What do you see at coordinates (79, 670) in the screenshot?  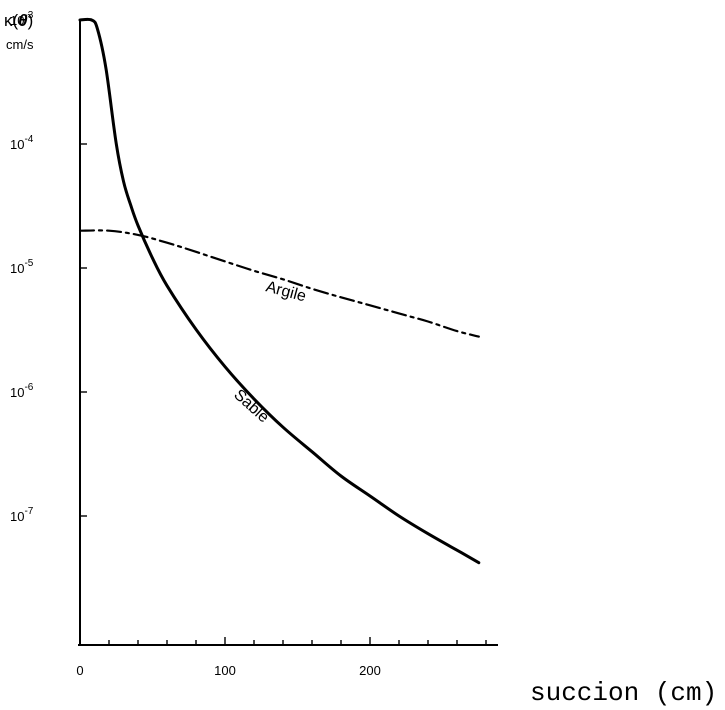 I see `x-tick-label: 0` at bounding box center [79, 670].